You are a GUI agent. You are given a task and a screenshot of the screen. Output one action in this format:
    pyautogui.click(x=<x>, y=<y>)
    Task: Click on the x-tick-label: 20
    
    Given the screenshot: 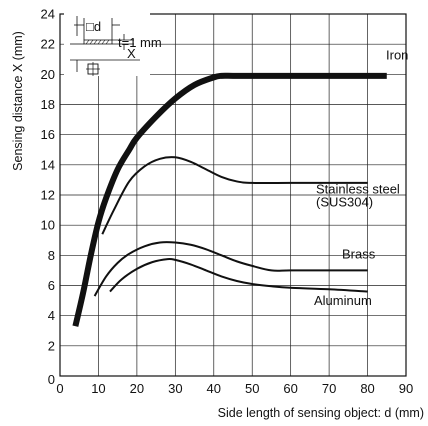 What is the action you would take?
    pyautogui.click(x=137, y=388)
    